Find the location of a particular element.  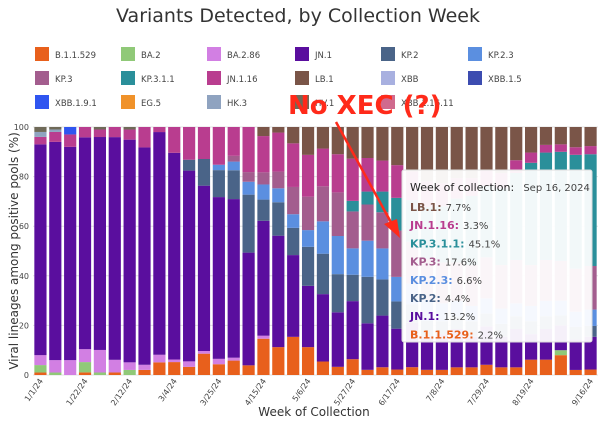

tooltip-value: 7.7% is located at coordinates (458, 208).